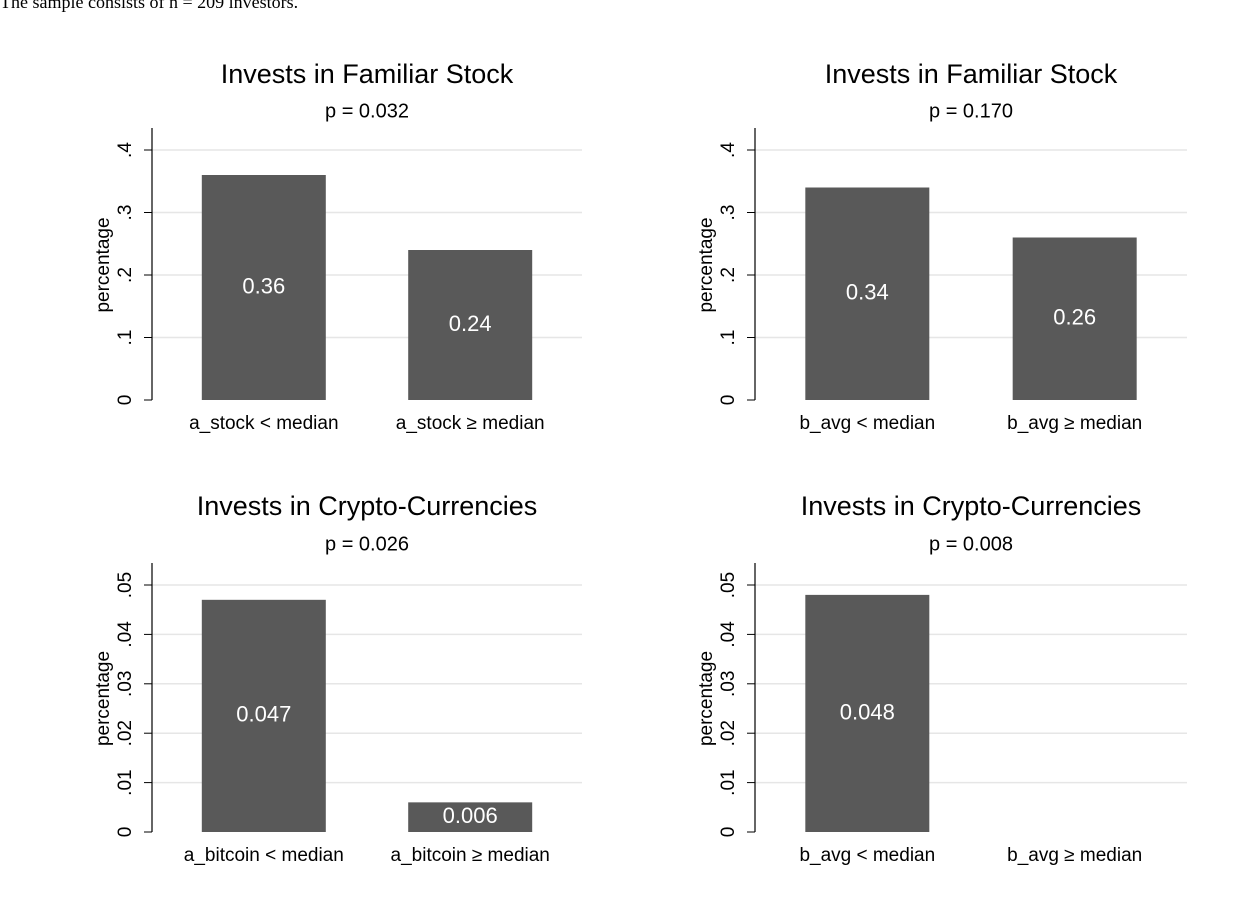  I want to click on value-label: 0.048, so click(867, 711).